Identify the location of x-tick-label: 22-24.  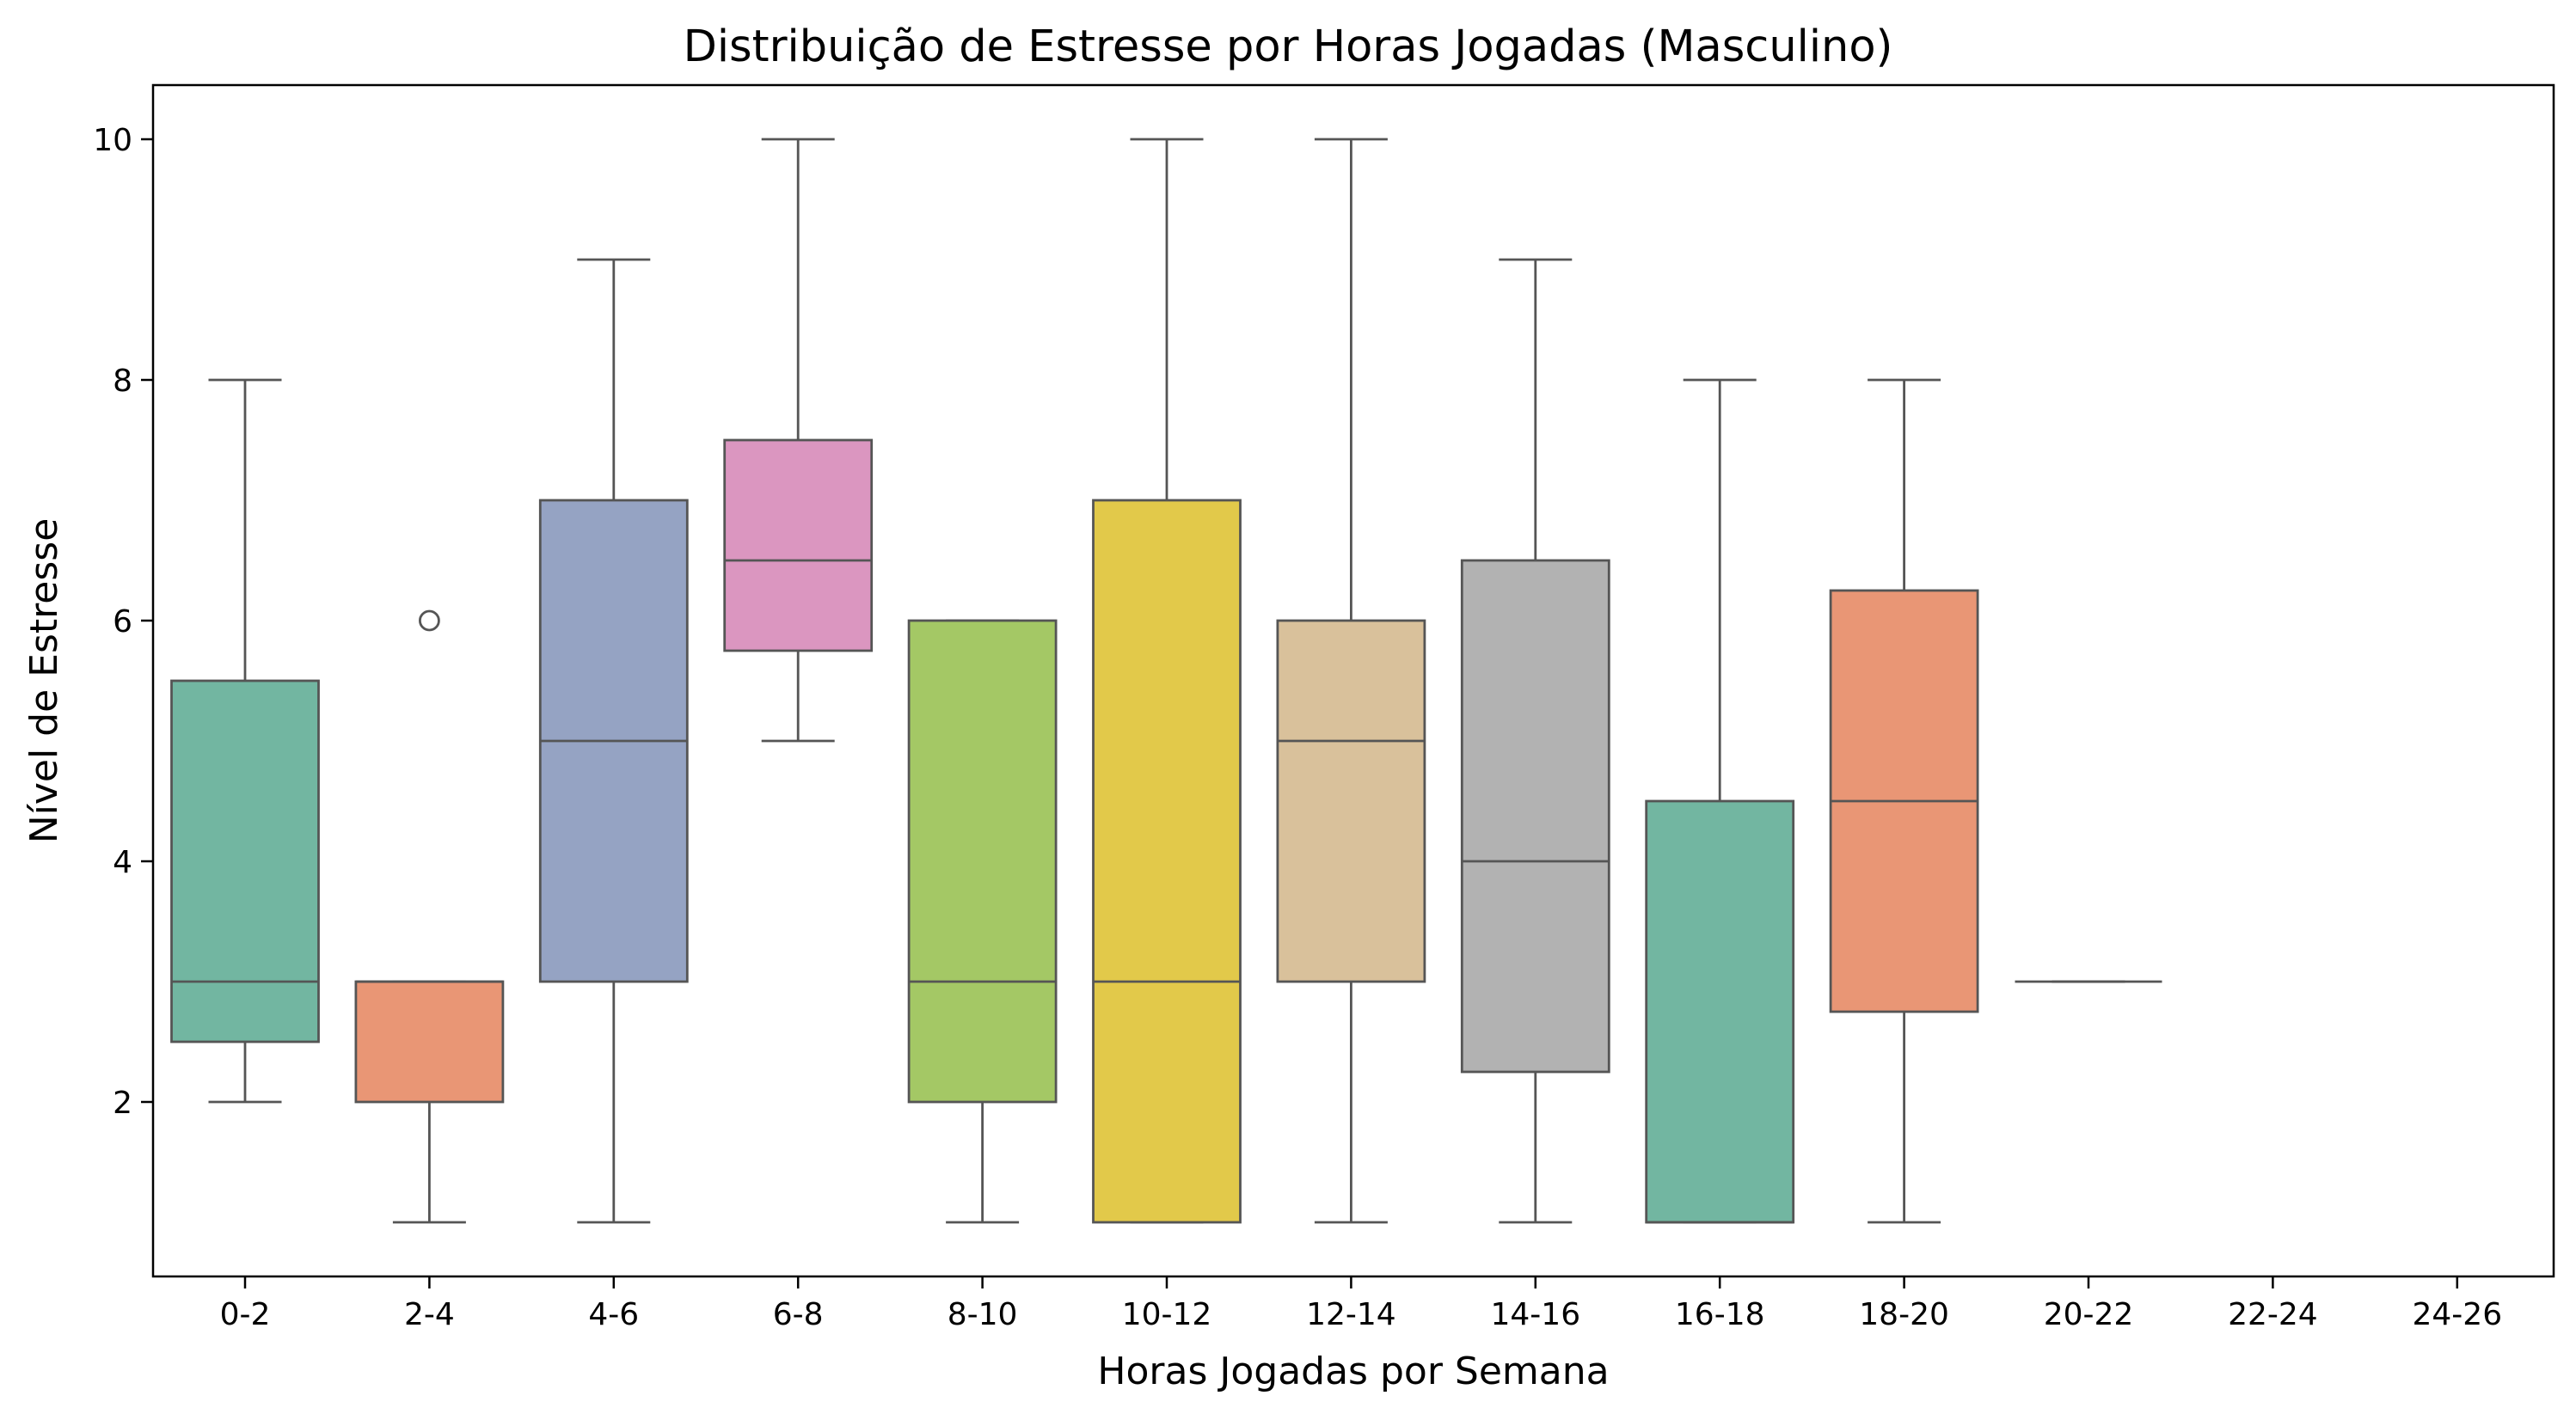
(2273, 1314).